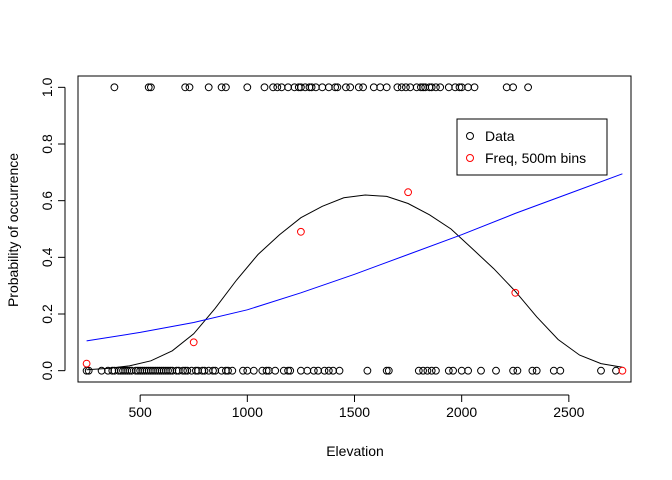  Describe the element at coordinates (568, 412) in the screenshot. I see `x-tick-label: 2500` at that location.